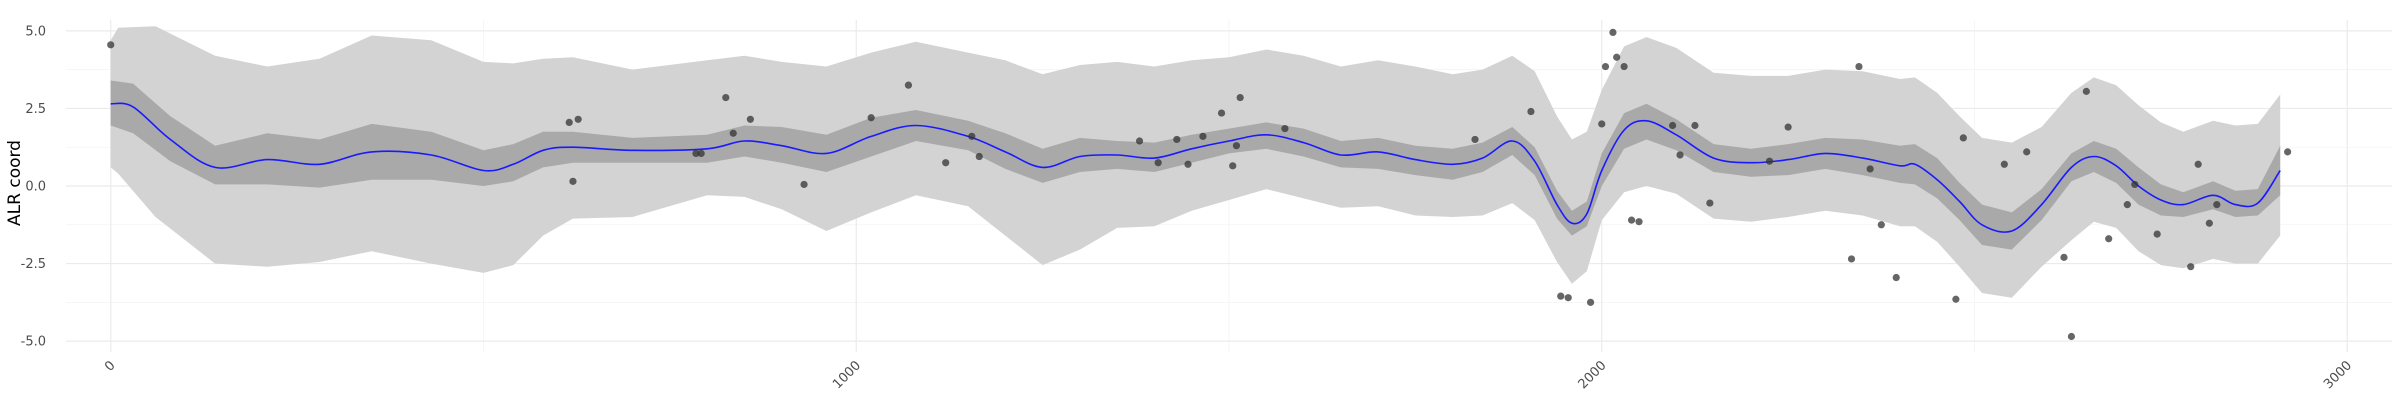 This screenshot has height=400, width=2400. I want to click on y-tick-labels: -5.0 -2.5 0.0 2.5 5.0, so click(33, 186).